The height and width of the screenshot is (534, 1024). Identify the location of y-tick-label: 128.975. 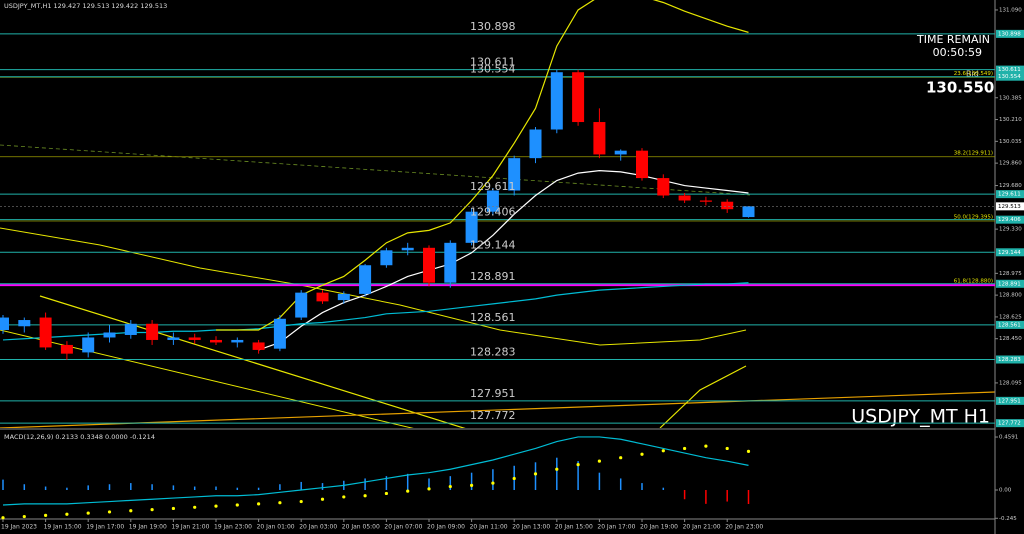
(1010, 274).